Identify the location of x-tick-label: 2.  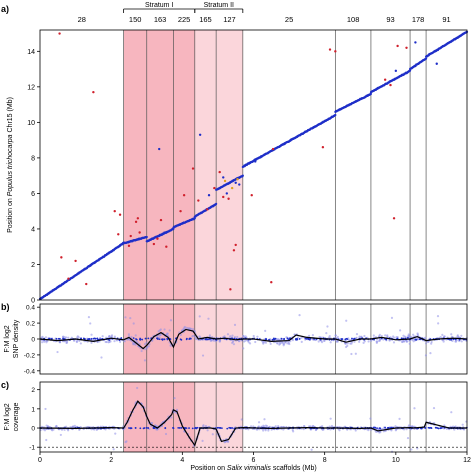
(111, 460).